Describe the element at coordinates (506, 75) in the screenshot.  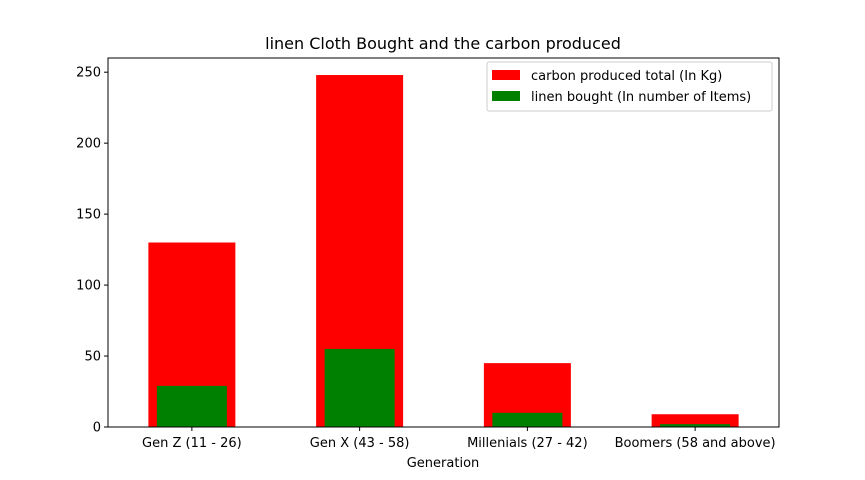
I see `legend-swatch-carbon` at that location.